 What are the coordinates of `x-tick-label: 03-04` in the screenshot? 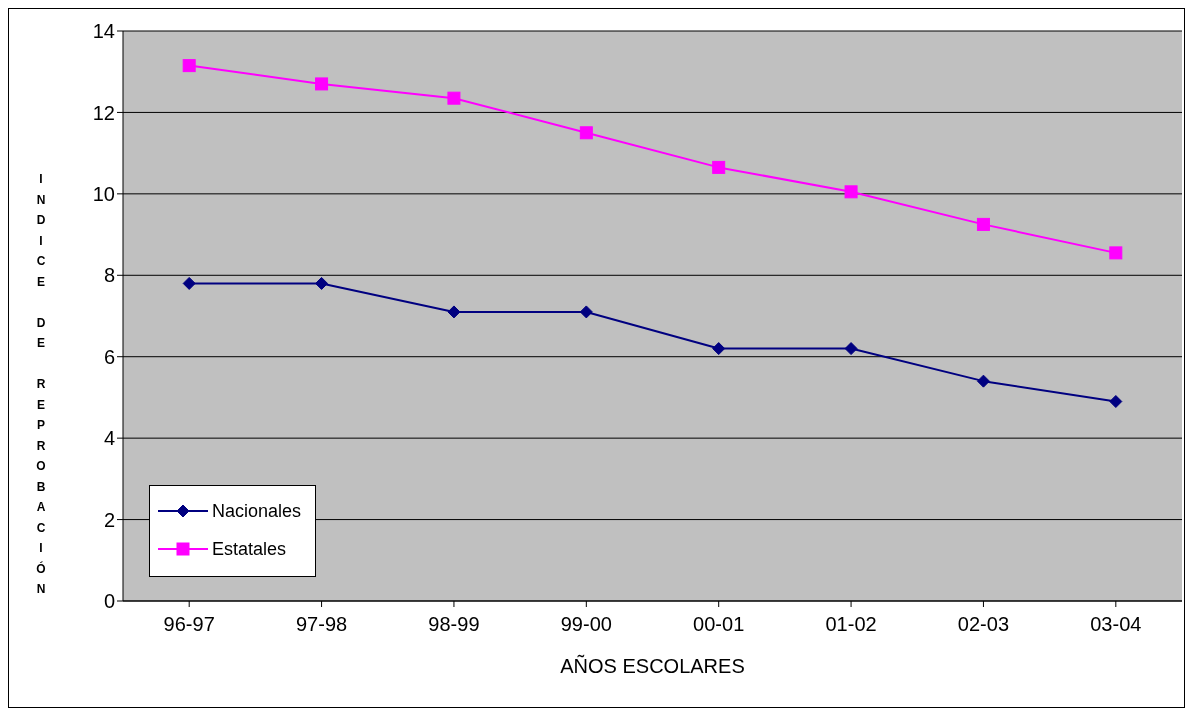 It's located at (1116, 624).